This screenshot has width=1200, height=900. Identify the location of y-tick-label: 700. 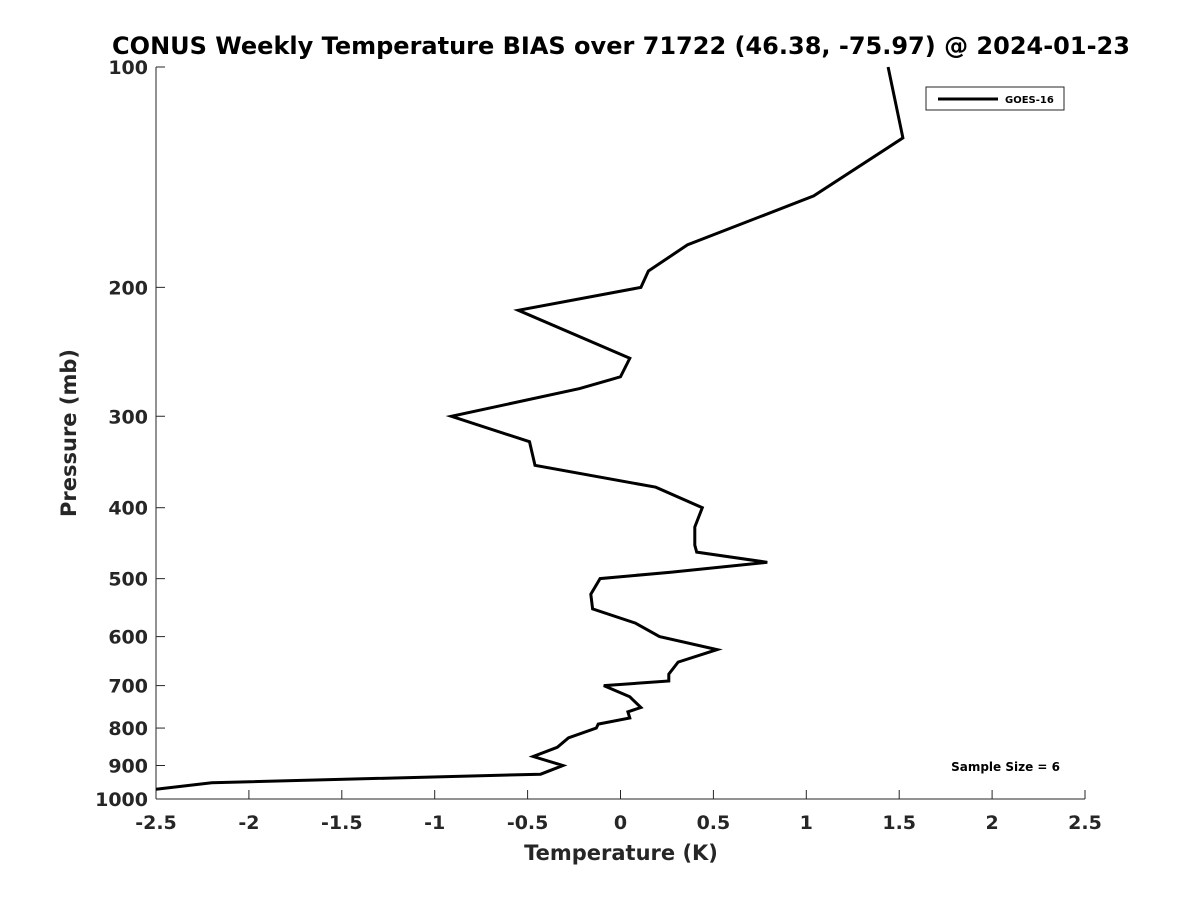
(128, 687).